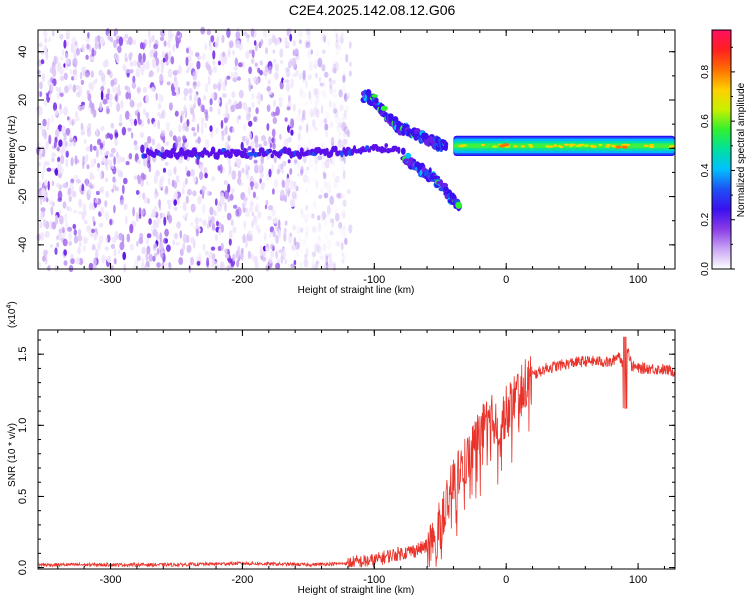 The image size is (750, 600). Describe the element at coordinates (23, 148) in the screenshot. I see `y-tick-label: 0` at that location.